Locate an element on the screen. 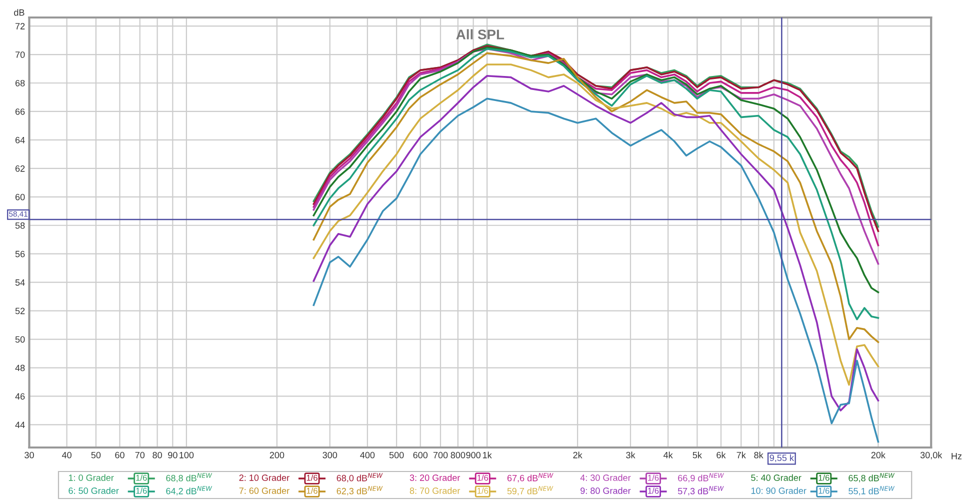 The width and height of the screenshot is (975, 500). text: 59,7 dB$^{NEW}$ is located at coordinates (530, 491).